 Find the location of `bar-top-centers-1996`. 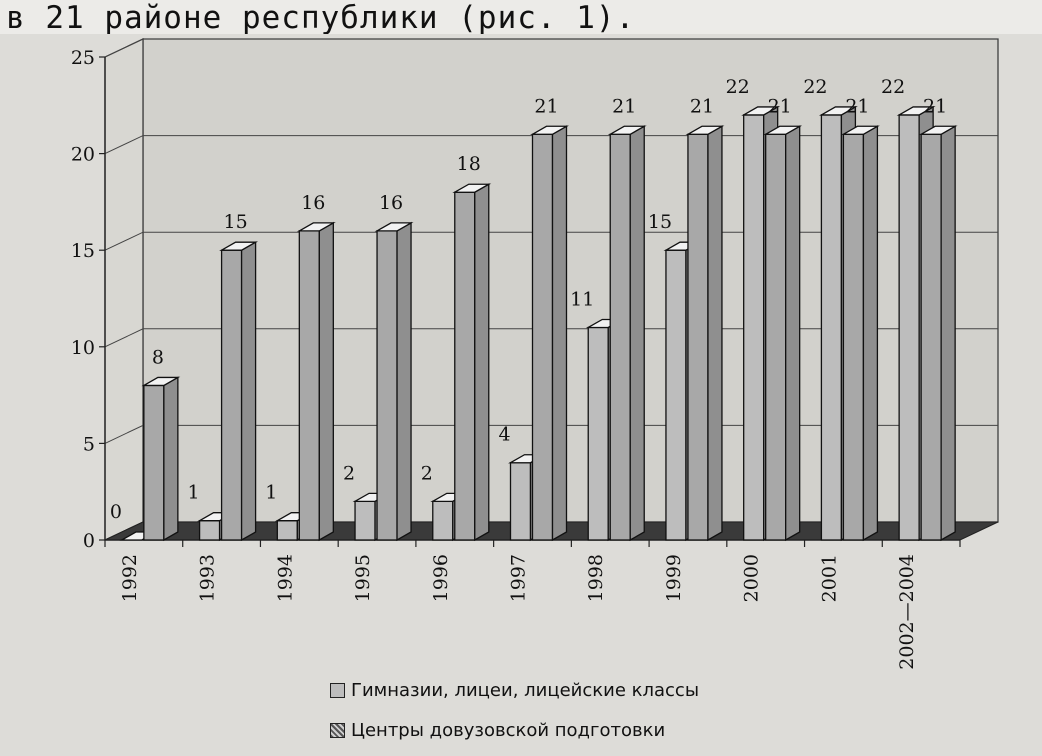

bar-top-centers-1996 is located at coordinates (472, 188).